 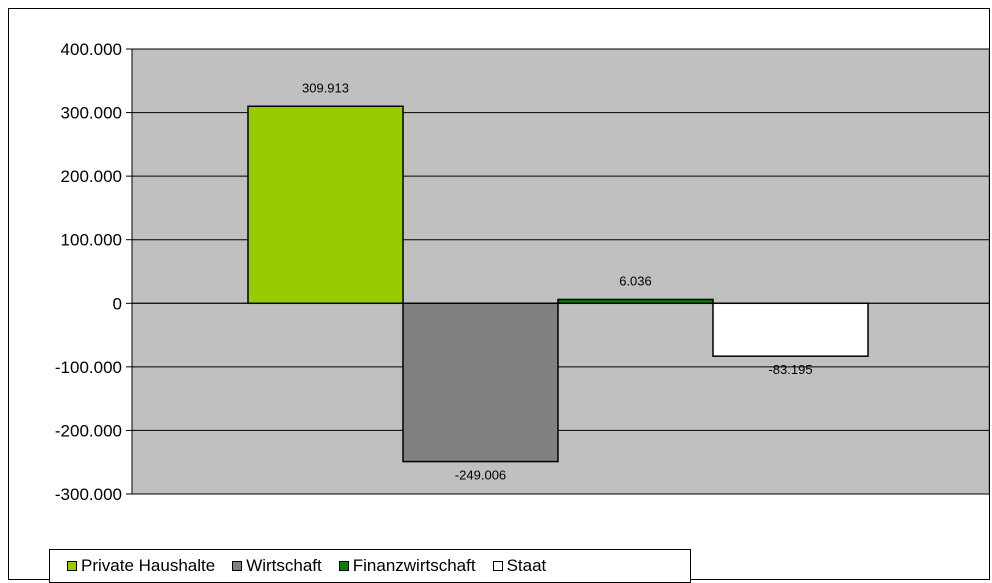 I want to click on legend-swatch-finanzwirtschaft, so click(x=343, y=566).